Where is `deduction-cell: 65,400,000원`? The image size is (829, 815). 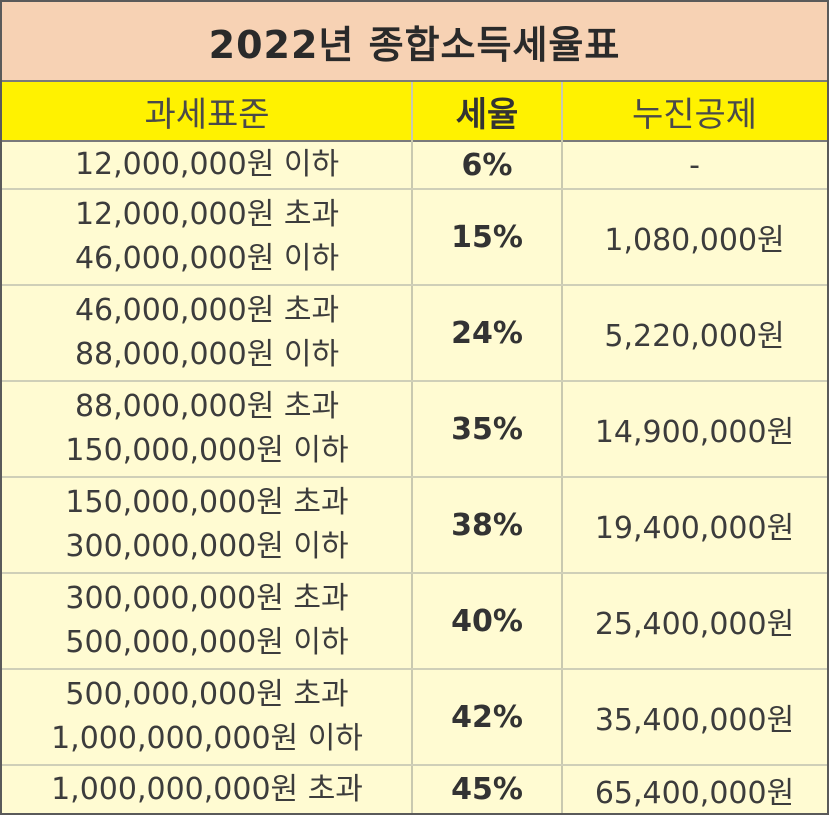
deduction-cell: 65,400,000원 is located at coordinates (694, 793).